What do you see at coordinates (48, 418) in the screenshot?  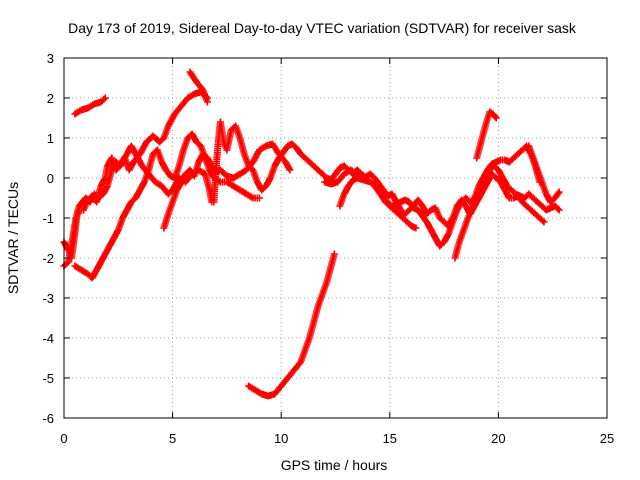 I see `y-tick-label: -6` at bounding box center [48, 418].